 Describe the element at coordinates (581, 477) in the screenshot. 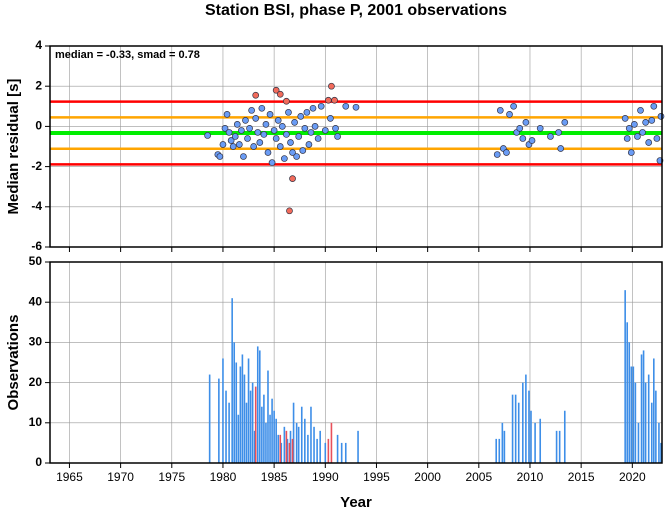

I see `x-tick-label: 2015` at that location.